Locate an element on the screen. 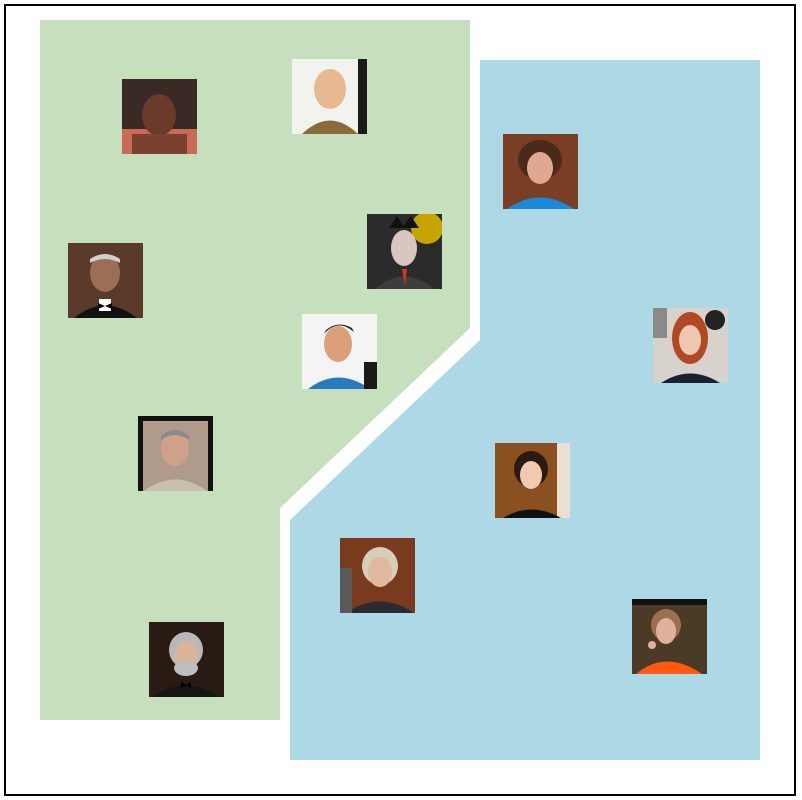 Image resolution: width=802 pixels, height=800 pixels. photo-young-man-blue is located at coordinates (339, 351).